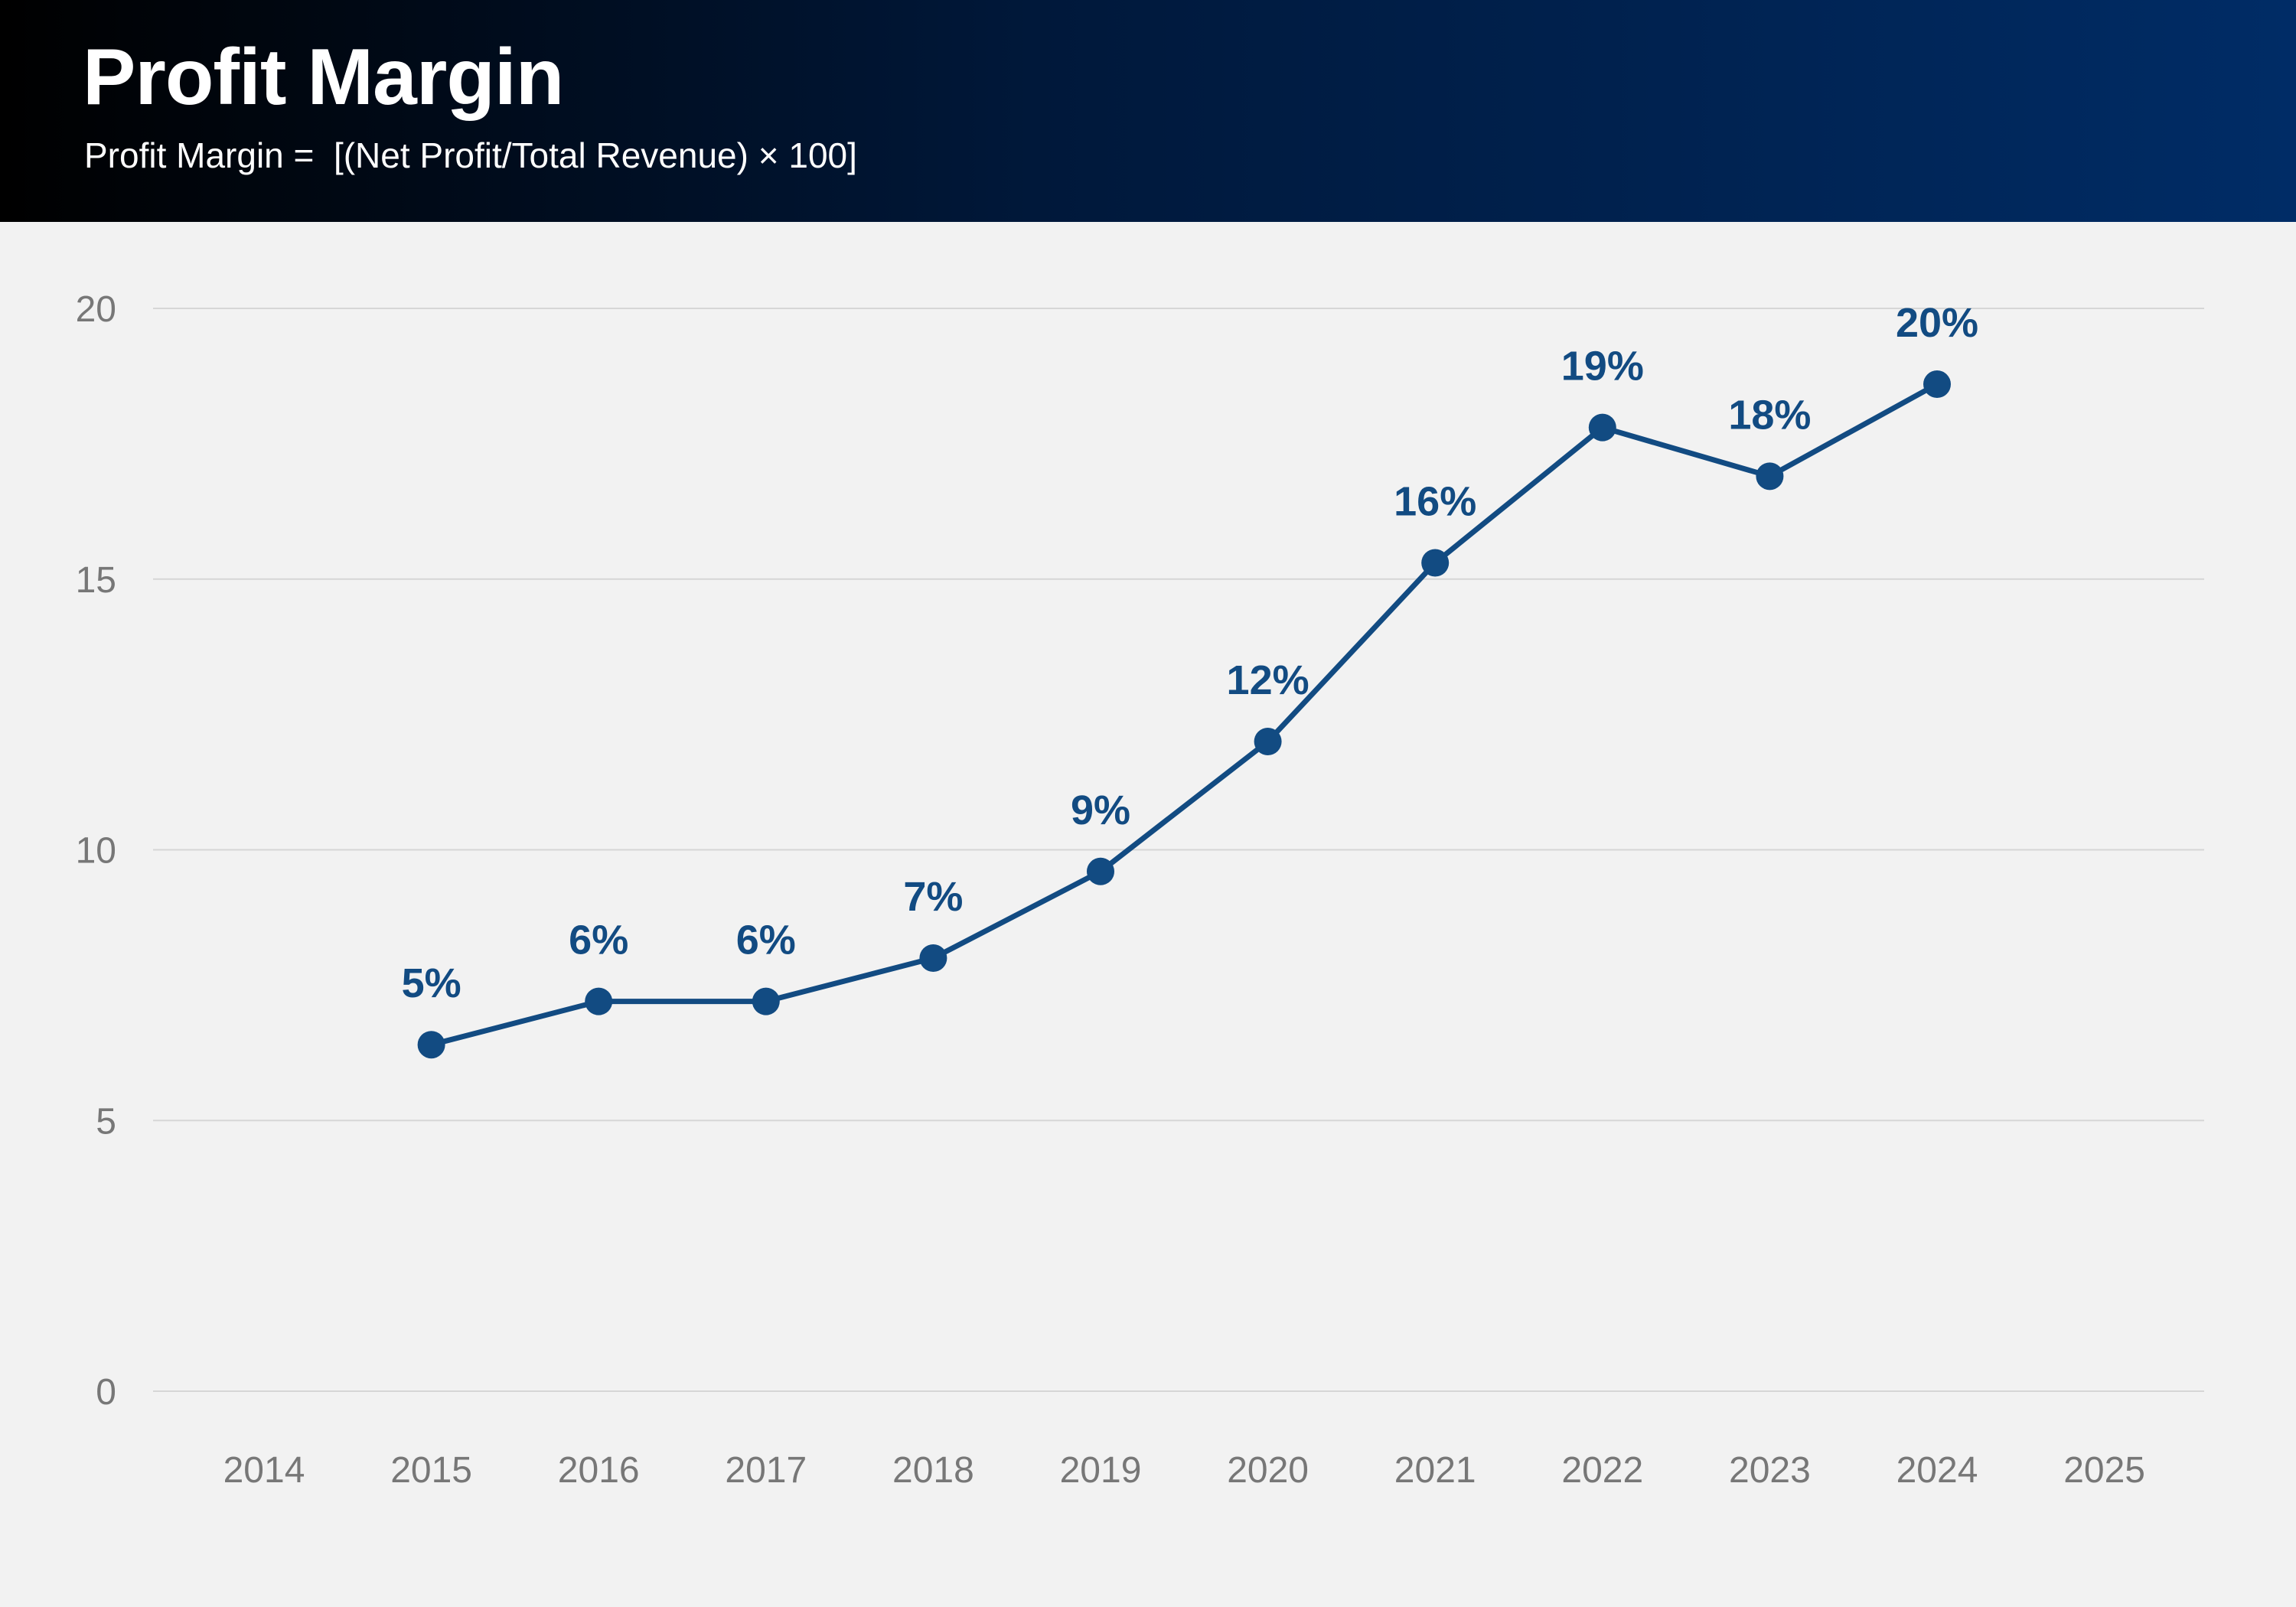 This screenshot has width=2296, height=1607. What do you see at coordinates (1268, 680) in the screenshot?
I see `data-label: 12%` at bounding box center [1268, 680].